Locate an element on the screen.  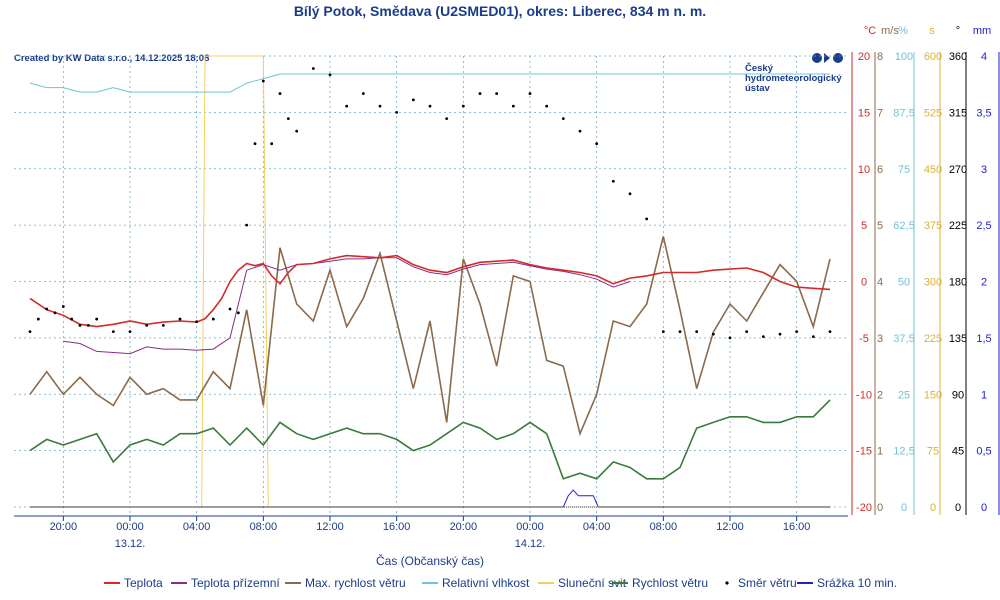
axis-unit-temp: °C is located at coordinates (870, 31).